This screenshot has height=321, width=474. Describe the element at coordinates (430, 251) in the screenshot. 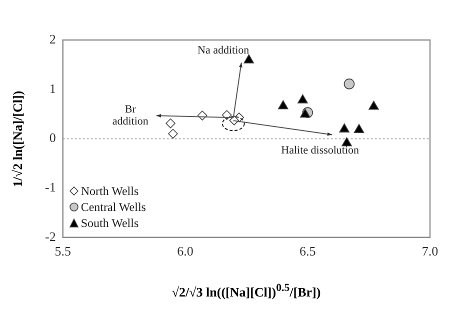

I see `x-tick-label: 7.0` at that location.